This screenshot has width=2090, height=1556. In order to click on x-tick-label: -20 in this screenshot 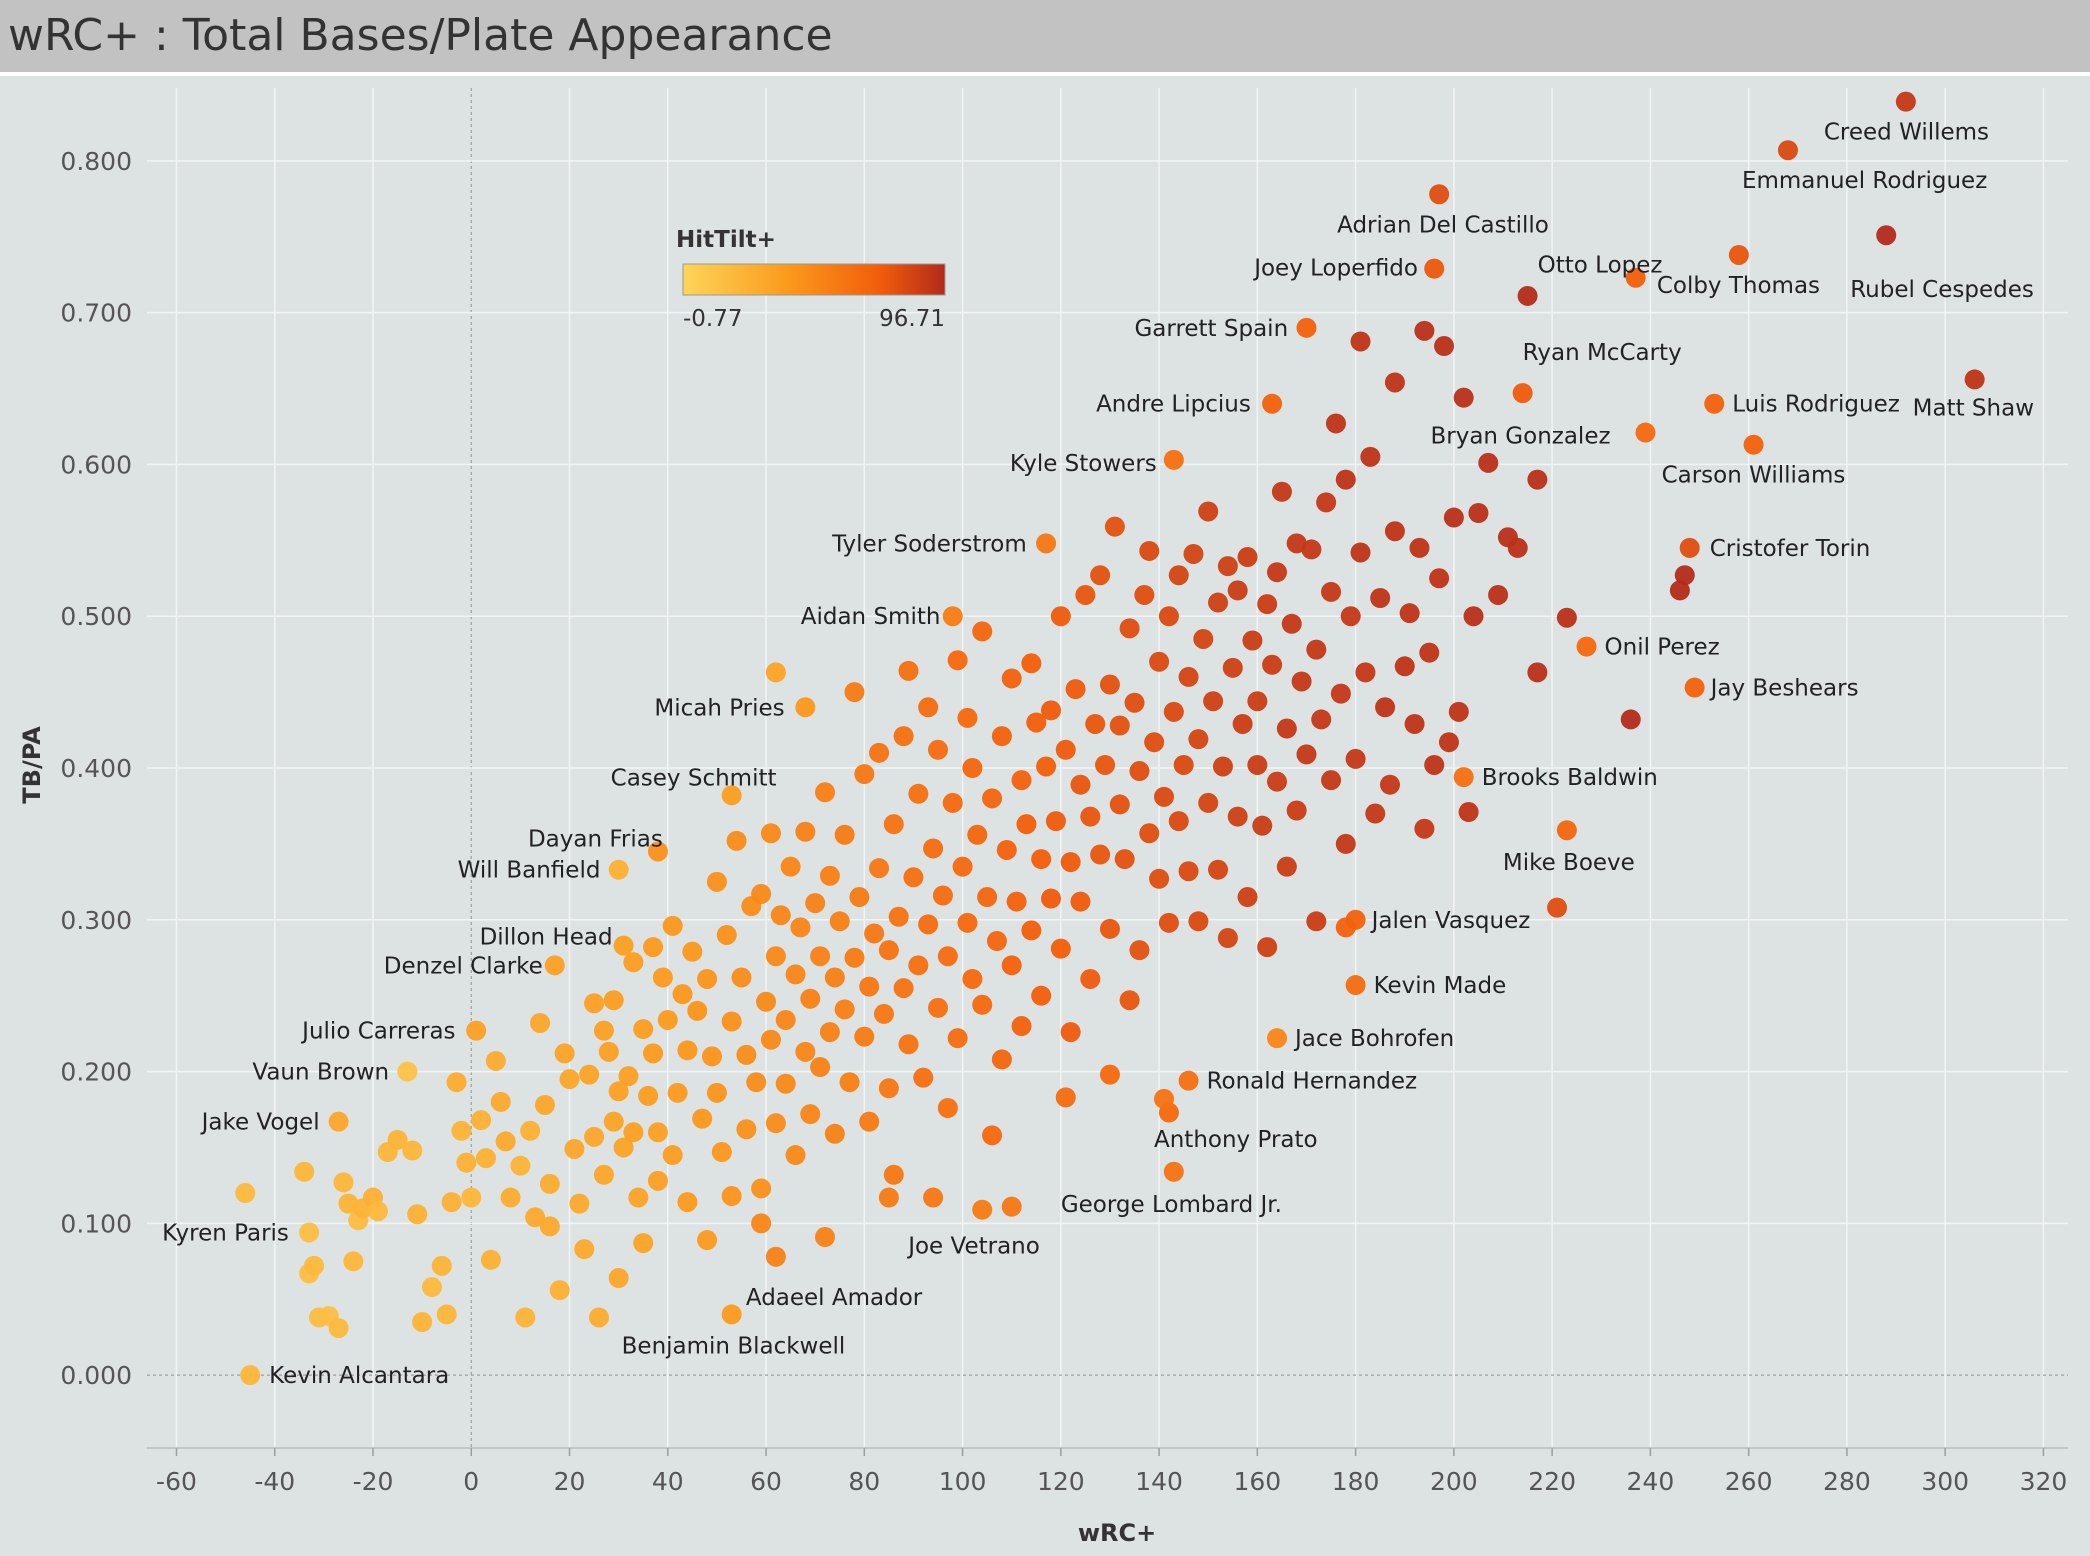, I will do `click(373, 1481)`.